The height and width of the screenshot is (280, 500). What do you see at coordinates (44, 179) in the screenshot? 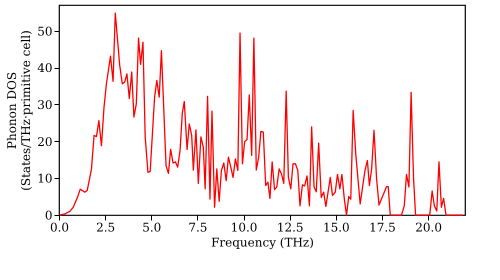
I see `y-tick-label: 10` at bounding box center [44, 179].